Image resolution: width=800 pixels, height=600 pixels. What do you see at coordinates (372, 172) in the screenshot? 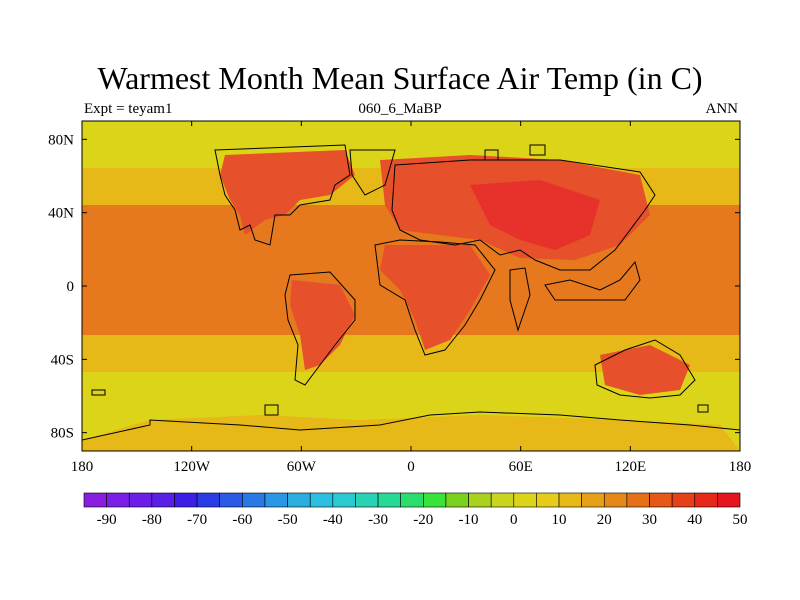
I see `coastline-greenland` at bounding box center [372, 172].